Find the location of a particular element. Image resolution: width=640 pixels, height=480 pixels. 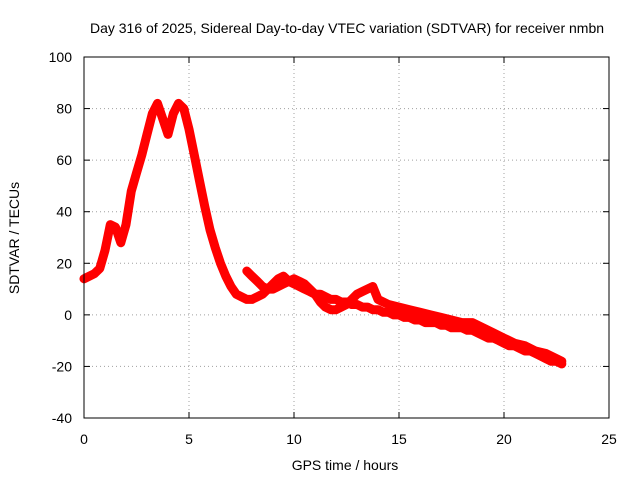

y-tick-label: 80 is located at coordinates (64, 109).